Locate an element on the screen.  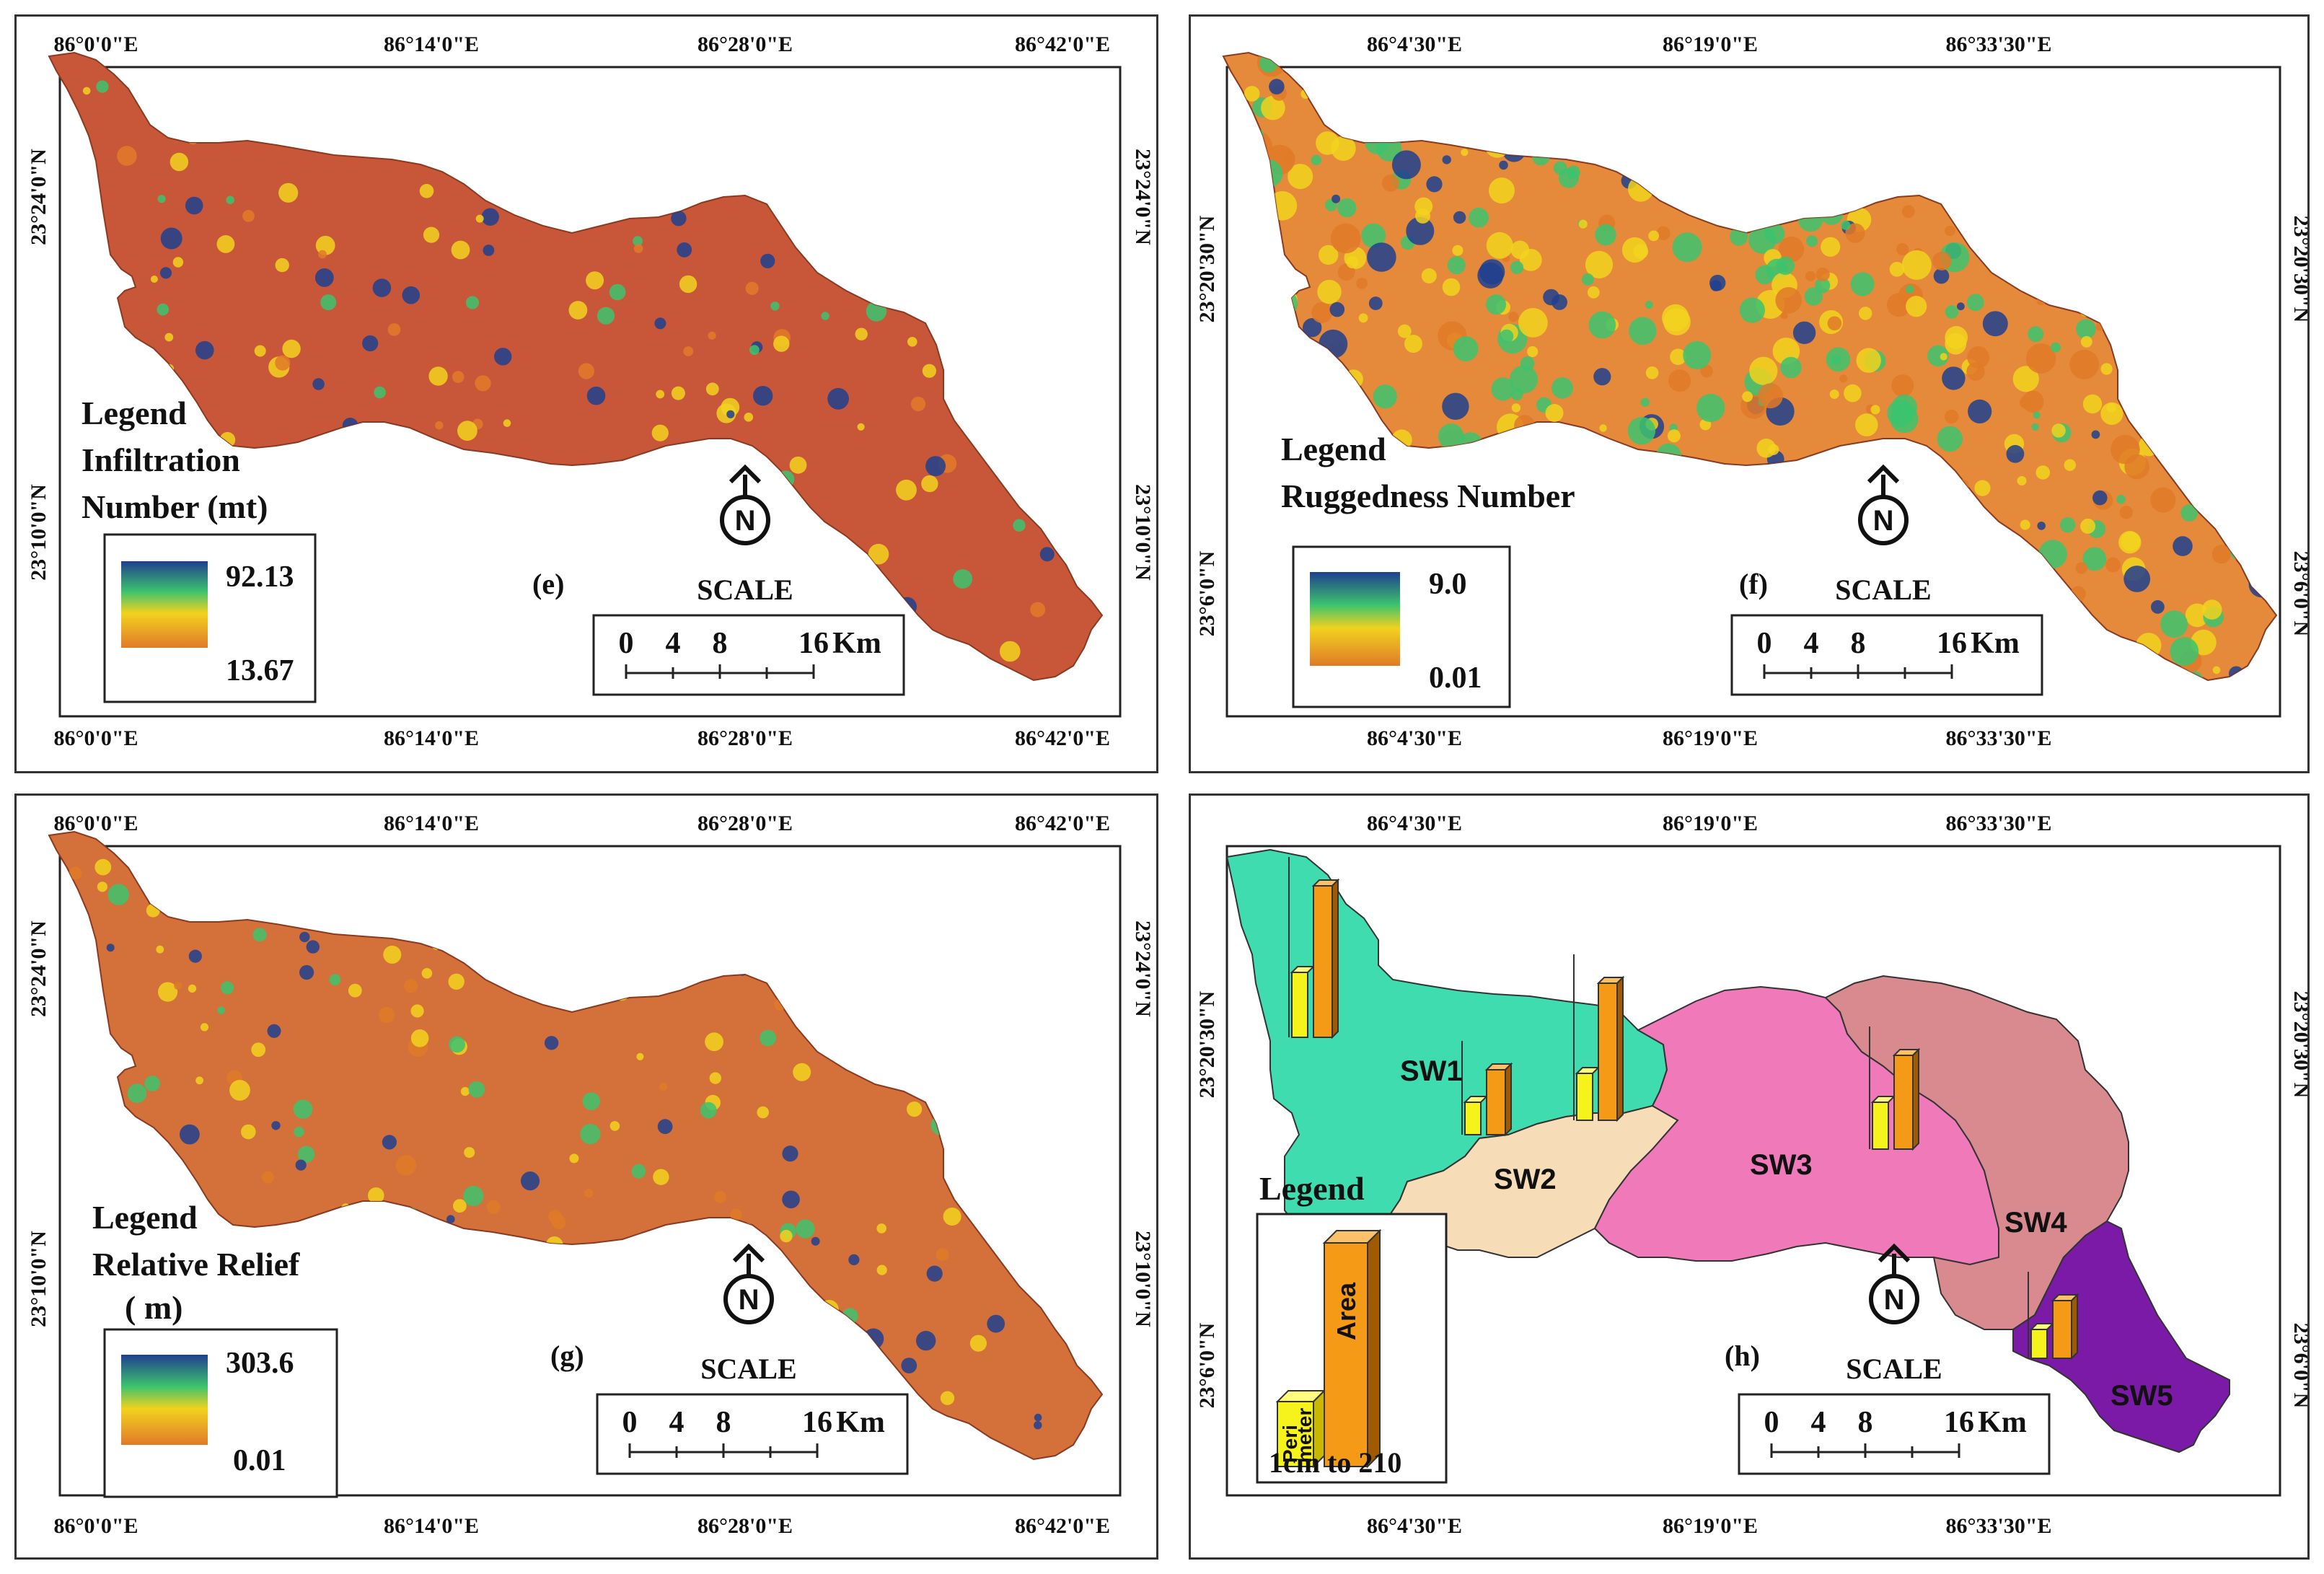
left-tick-label: 23°10'0"N is located at coordinates (38, 1279).